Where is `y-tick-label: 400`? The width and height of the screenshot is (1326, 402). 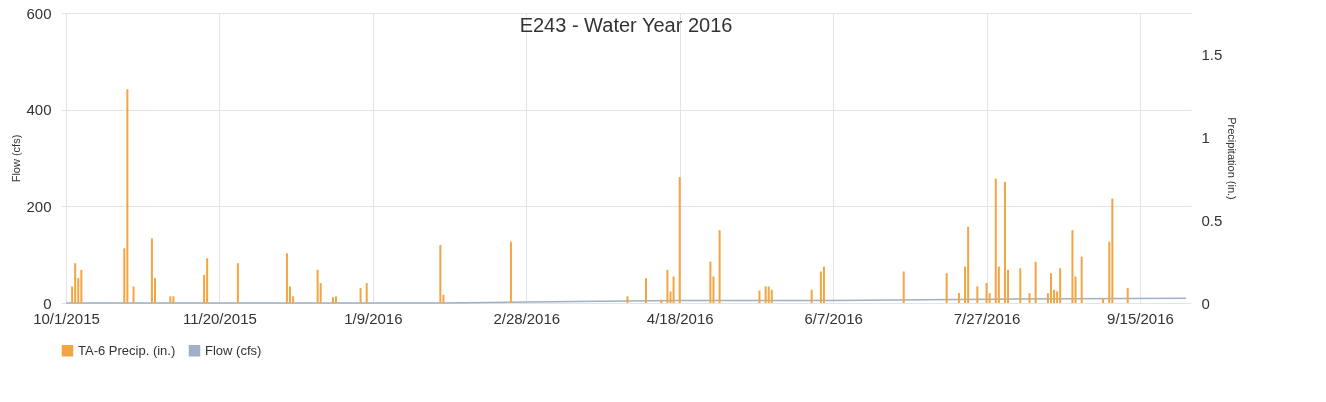
y-tick-label: 400 is located at coordinates (39, 110).